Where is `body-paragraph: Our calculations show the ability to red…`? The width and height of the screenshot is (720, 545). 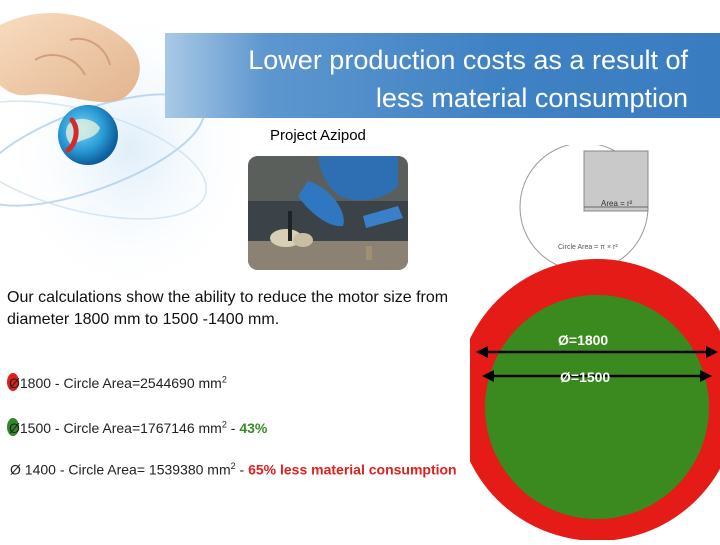
body-paragraph: Our calculations show the ability to red… is located at coordinates (228, 308).